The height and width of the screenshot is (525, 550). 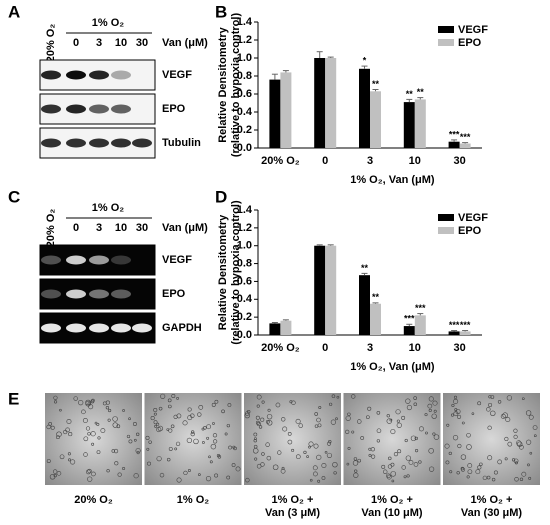 I want to click on panel-letter: C, so click(x=14, y=196).